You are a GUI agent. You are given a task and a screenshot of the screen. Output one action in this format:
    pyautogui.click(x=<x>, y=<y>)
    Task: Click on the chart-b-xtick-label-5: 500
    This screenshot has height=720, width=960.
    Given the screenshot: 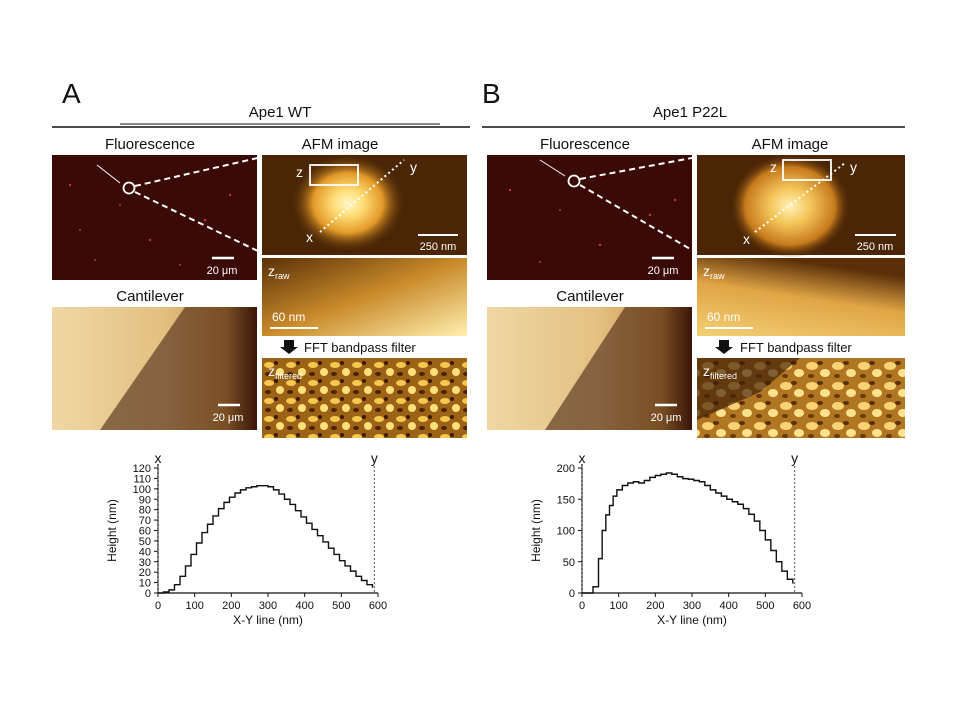 What is the action you would take?
    pyautogui.click(x=765, y=606)
    